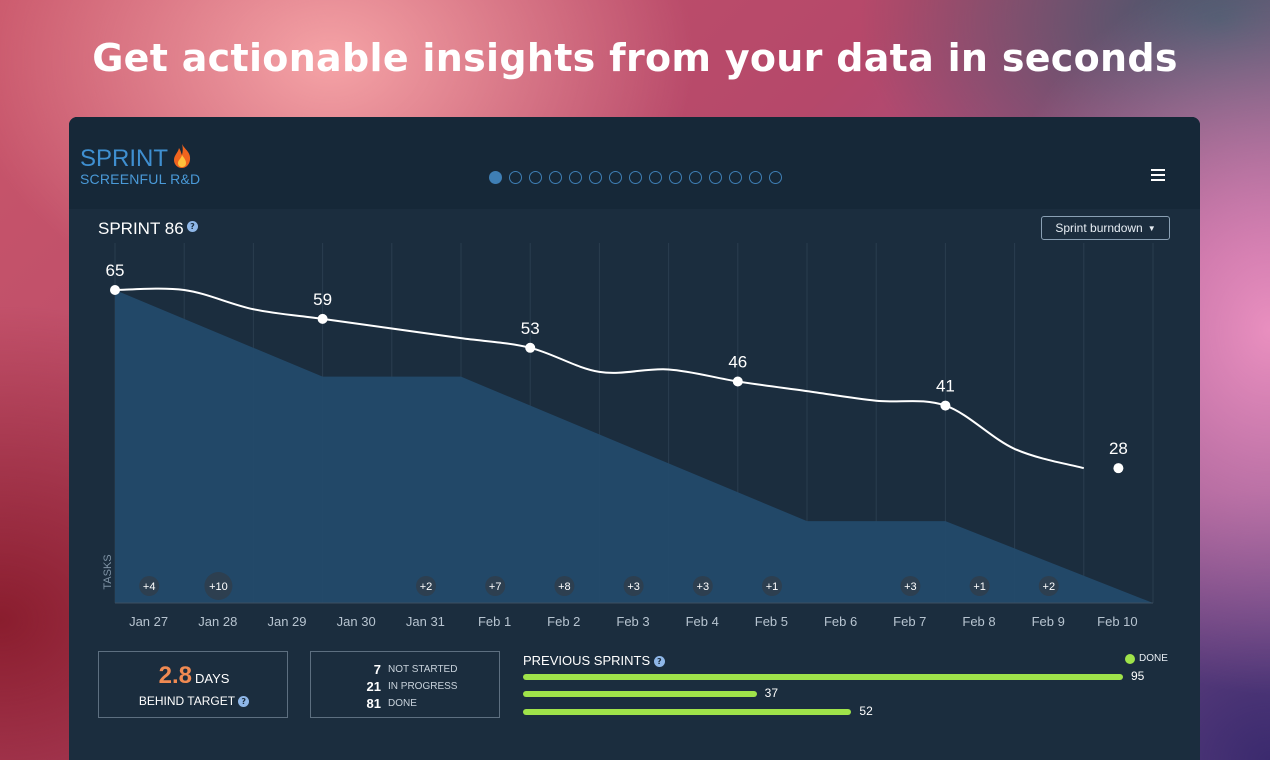 The width and height of the screenshot is (1270, 760). I want to click on x-tick-label: Feb 9, so click(1048, 621).